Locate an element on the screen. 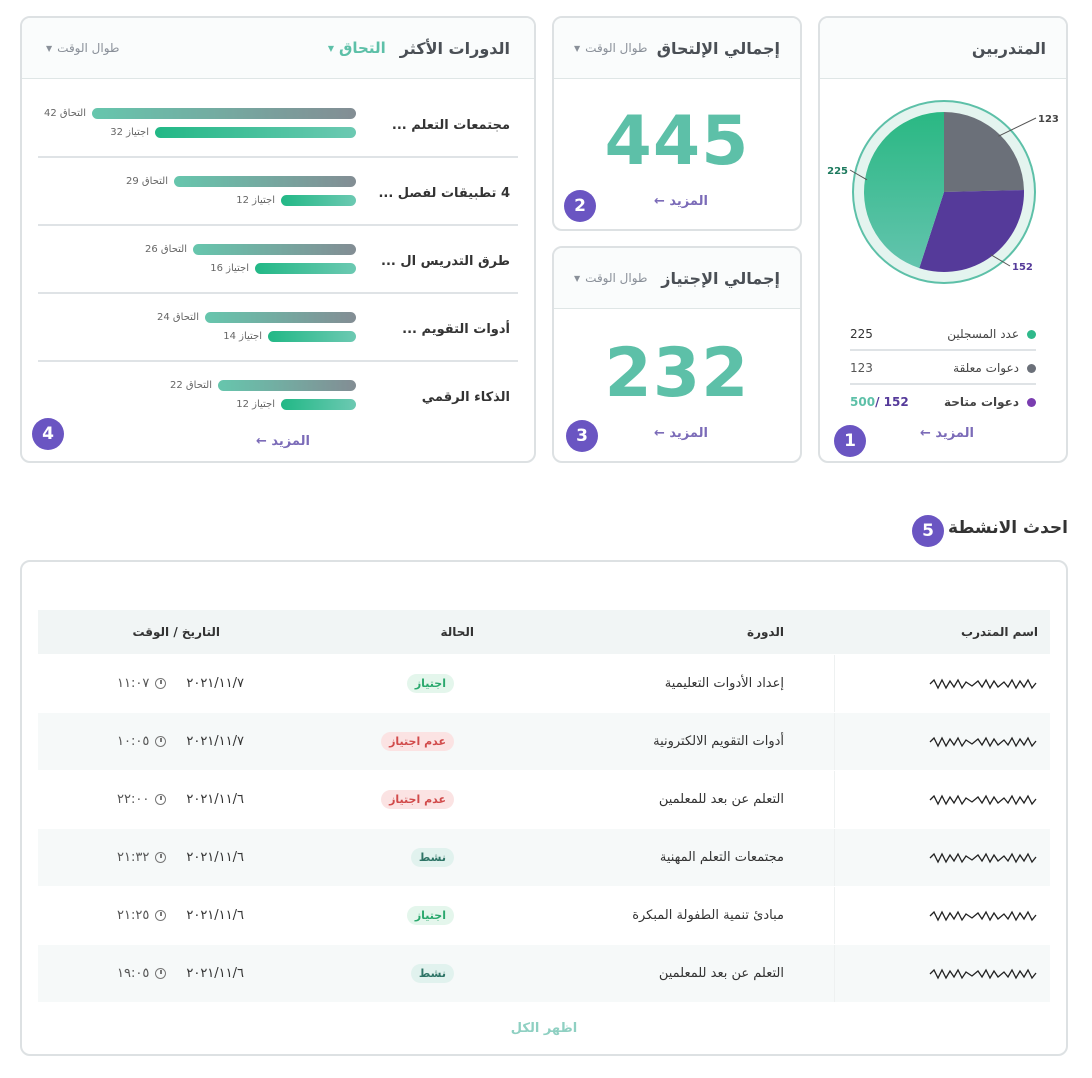 The image size is (1092, 1078). enrolled-bar-row: 26 التحاق is located at coordinates (234, 249).